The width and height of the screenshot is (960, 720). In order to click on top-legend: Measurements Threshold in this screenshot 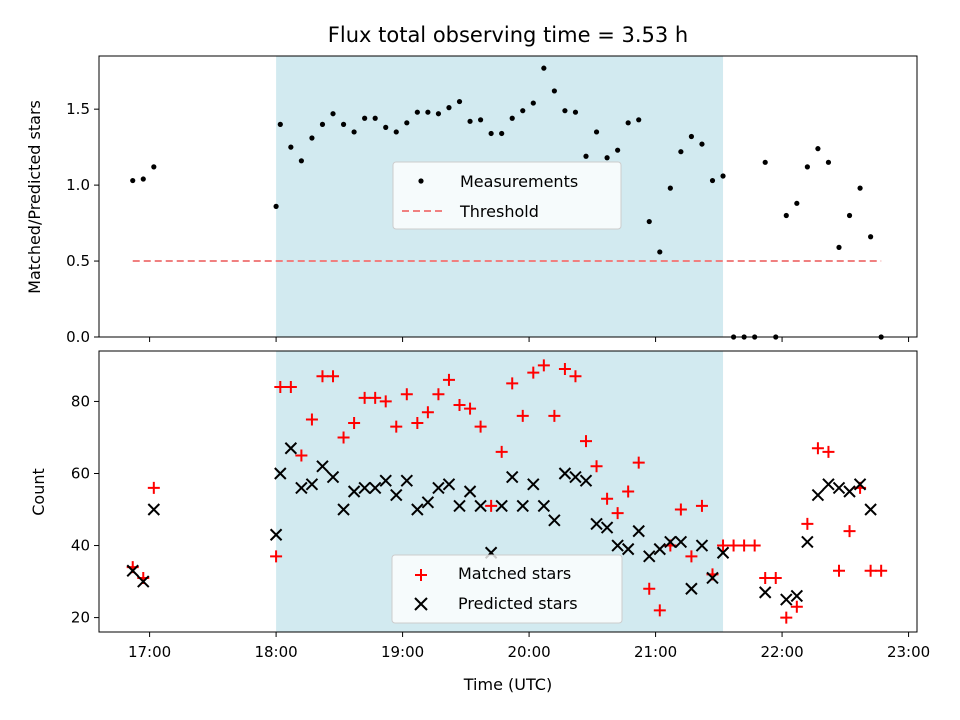, I will do `click(507, 195)`.